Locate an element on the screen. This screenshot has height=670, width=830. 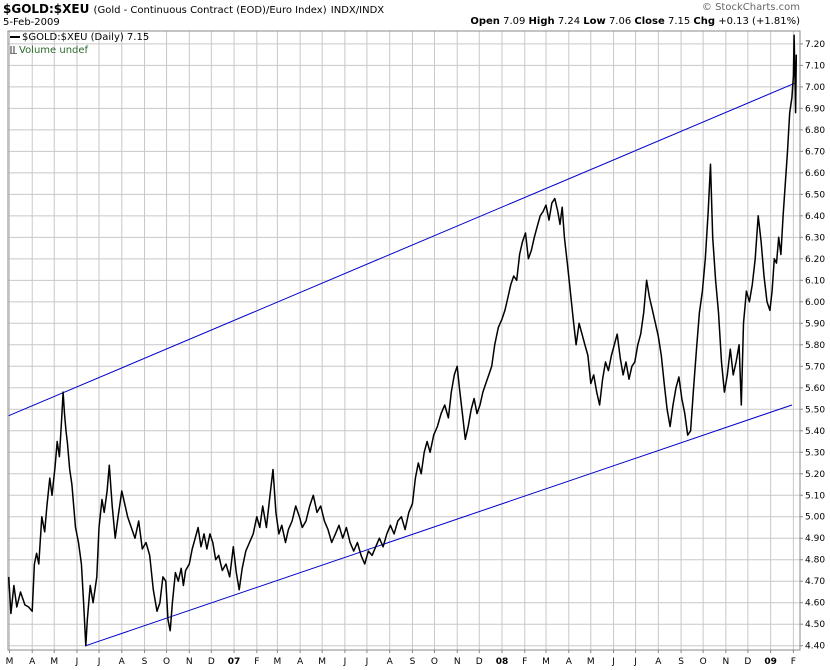
legend-volume: Volume undef is located at coordinates (79, 50).